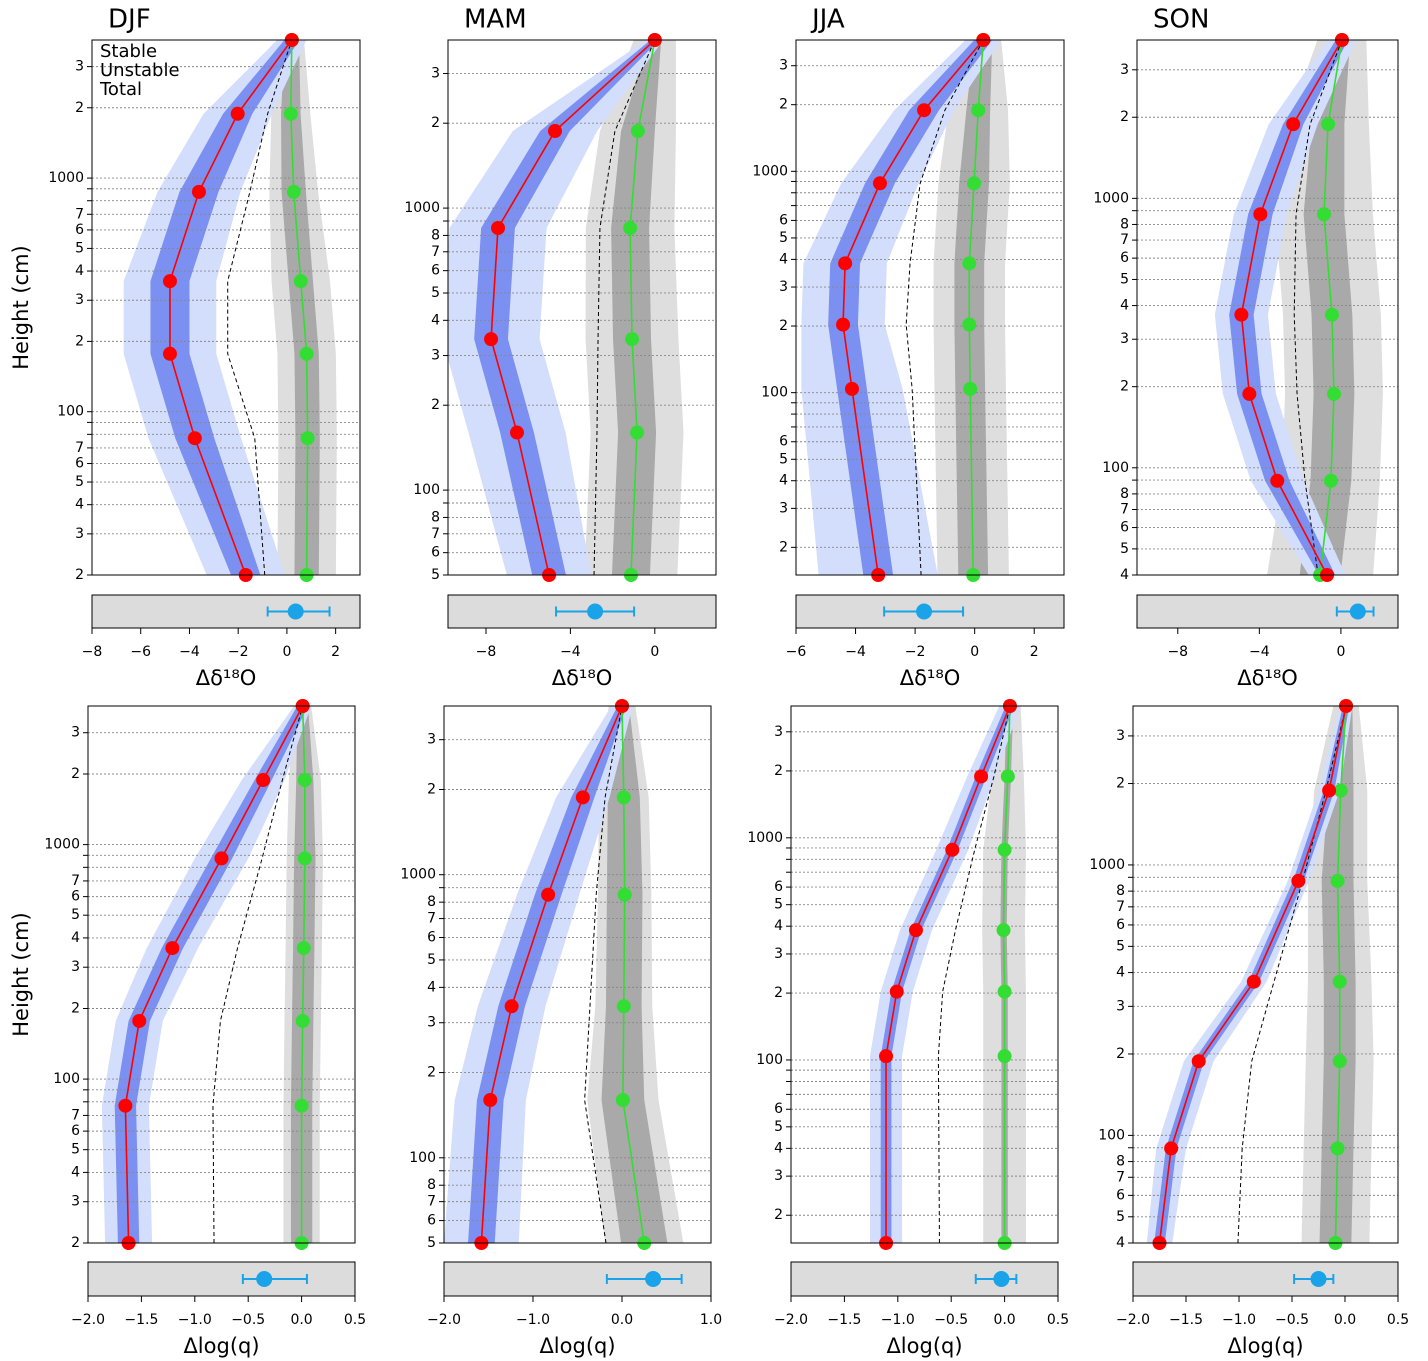 This screenshot has width=1428, height=1361. What do you see at coordinates (221, 1279) in the screenshot?
I see `summary-box` at bounding box center [221, 1279].